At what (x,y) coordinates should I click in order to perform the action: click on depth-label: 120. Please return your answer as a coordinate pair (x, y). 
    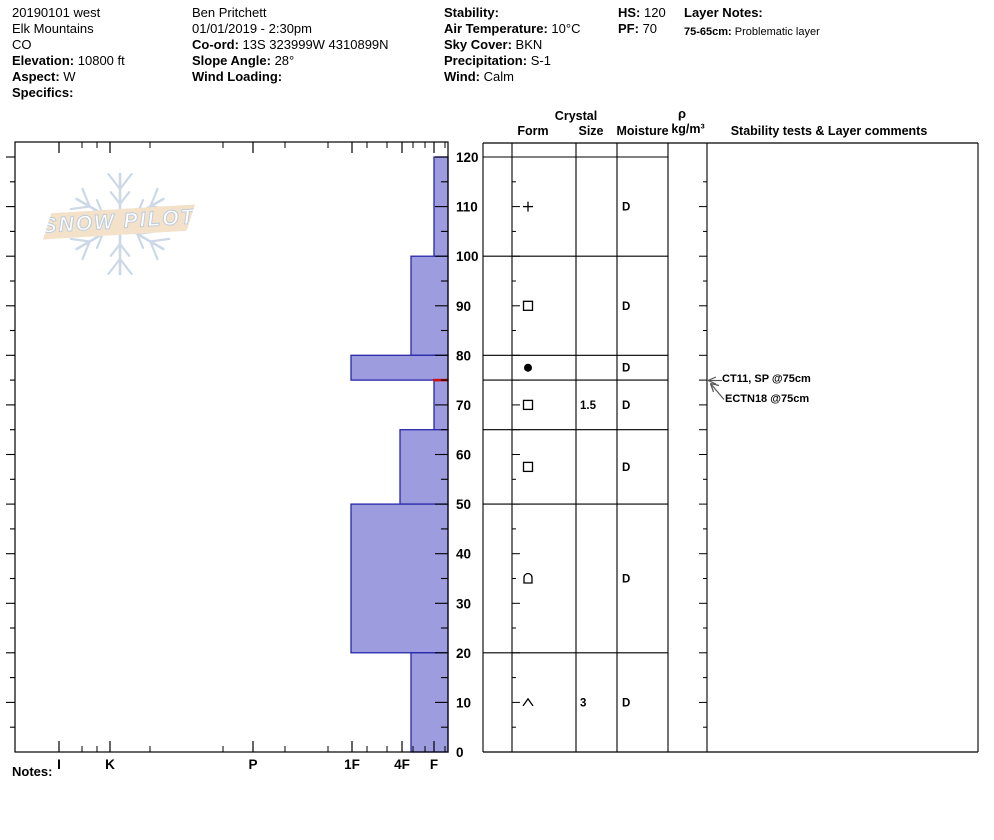
    Looking at the image, I should click on (467, 157).